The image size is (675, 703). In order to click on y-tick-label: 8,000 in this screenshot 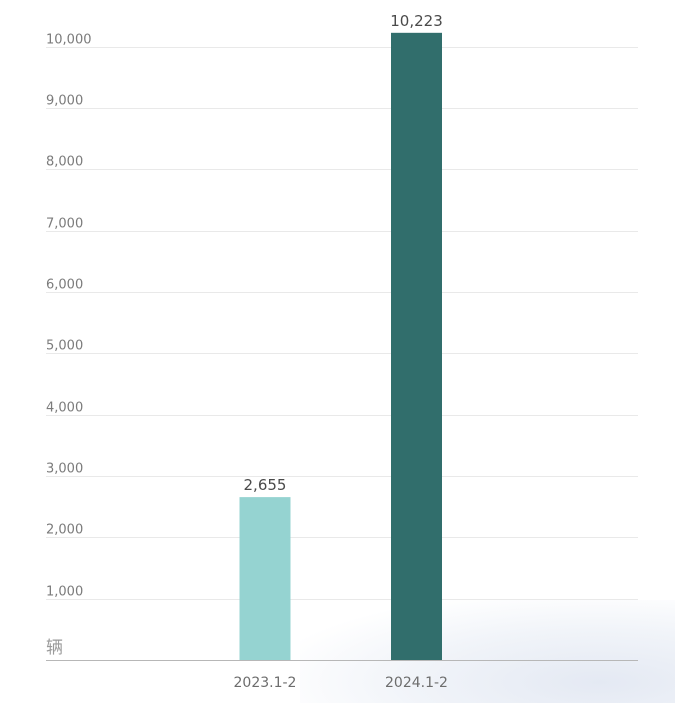, I will do `click(64, 162)`.